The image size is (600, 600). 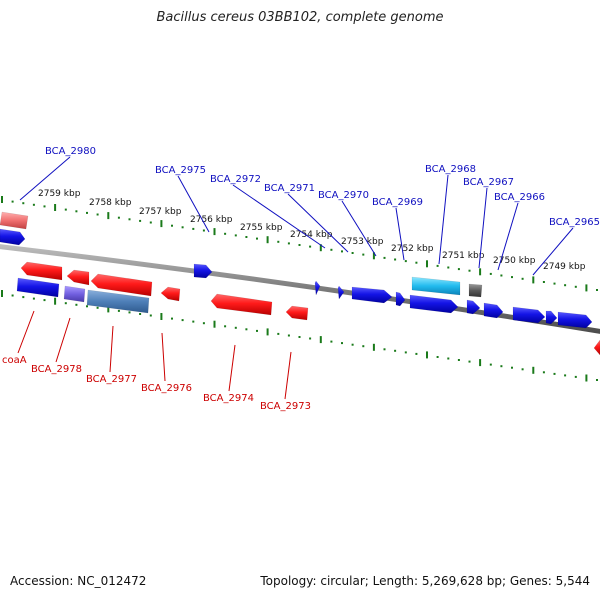 I want to click on scale-label: 2751 kbp, so click(x=463, y=256).